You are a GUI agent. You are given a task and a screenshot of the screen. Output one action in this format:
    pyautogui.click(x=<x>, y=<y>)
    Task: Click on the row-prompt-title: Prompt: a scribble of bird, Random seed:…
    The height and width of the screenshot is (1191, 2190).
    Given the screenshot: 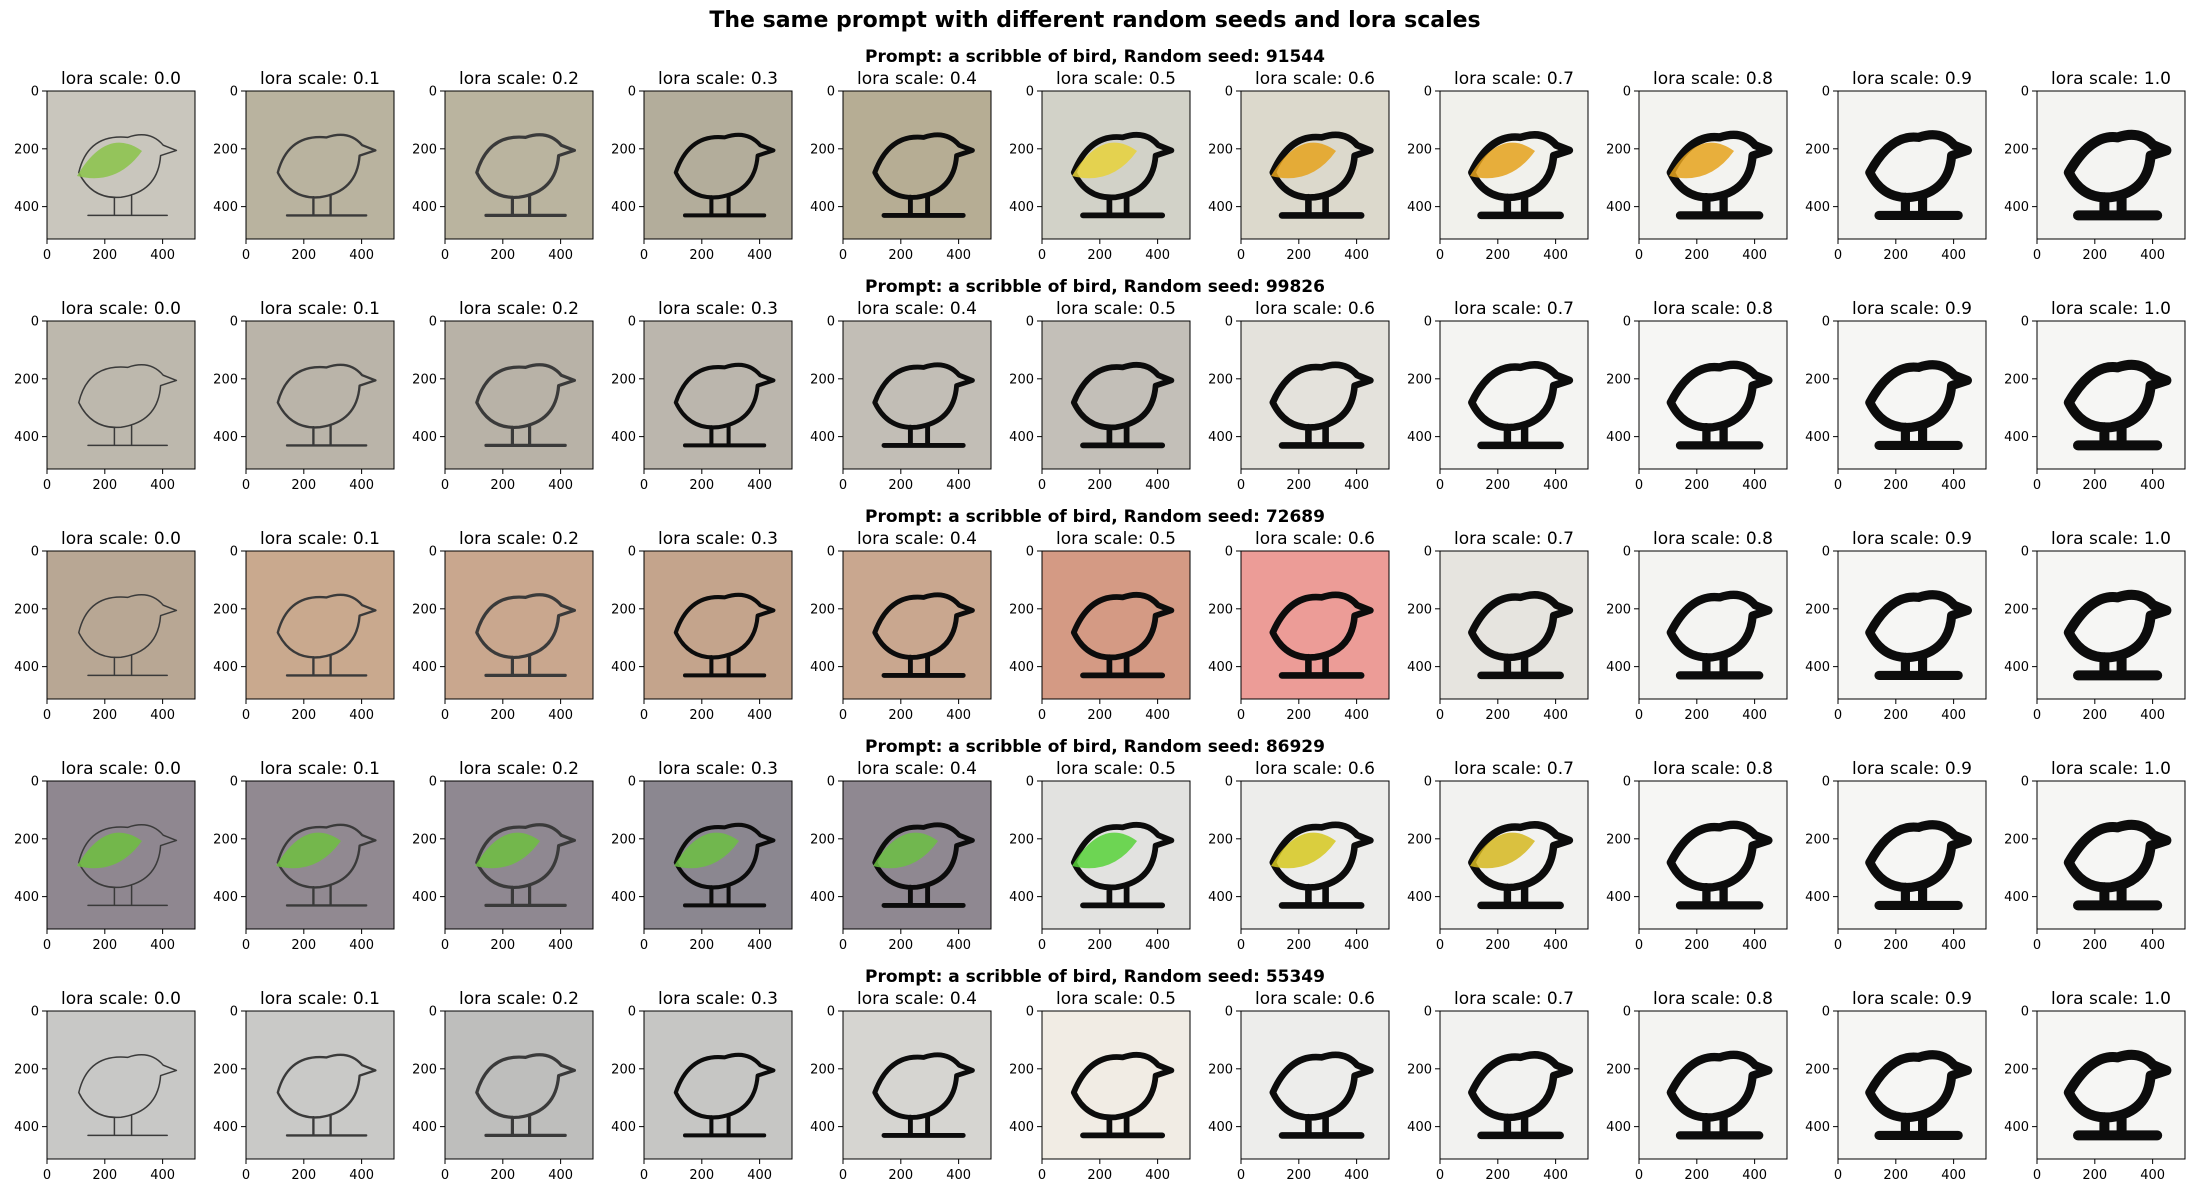 What is the action you would take?
    pyautogui.click(x=1095, y=977)
    